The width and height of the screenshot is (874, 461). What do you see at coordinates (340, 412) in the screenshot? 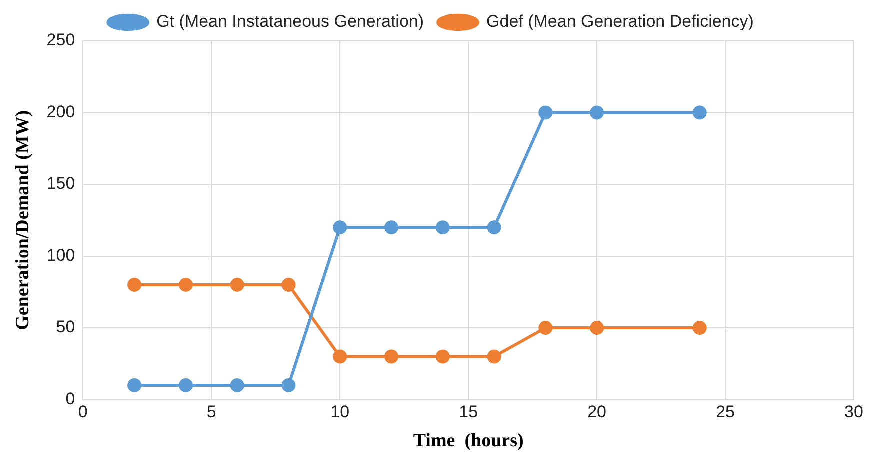
I see `x-tick-label: 10` at bounding box center [340, 412].